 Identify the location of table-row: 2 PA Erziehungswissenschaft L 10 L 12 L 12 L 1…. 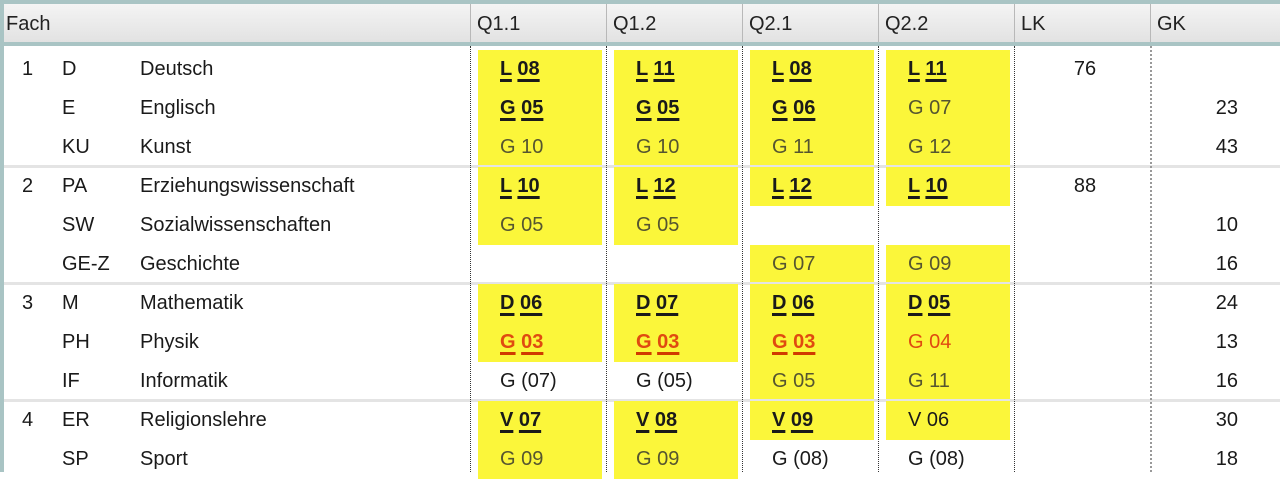
(640, 186).